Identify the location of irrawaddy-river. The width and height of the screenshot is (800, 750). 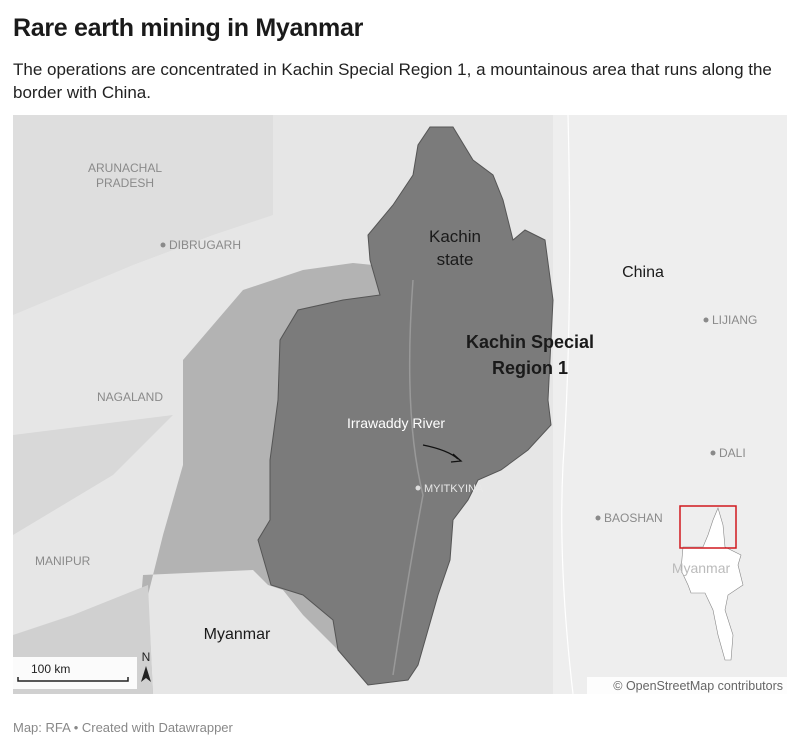
(408, 477).